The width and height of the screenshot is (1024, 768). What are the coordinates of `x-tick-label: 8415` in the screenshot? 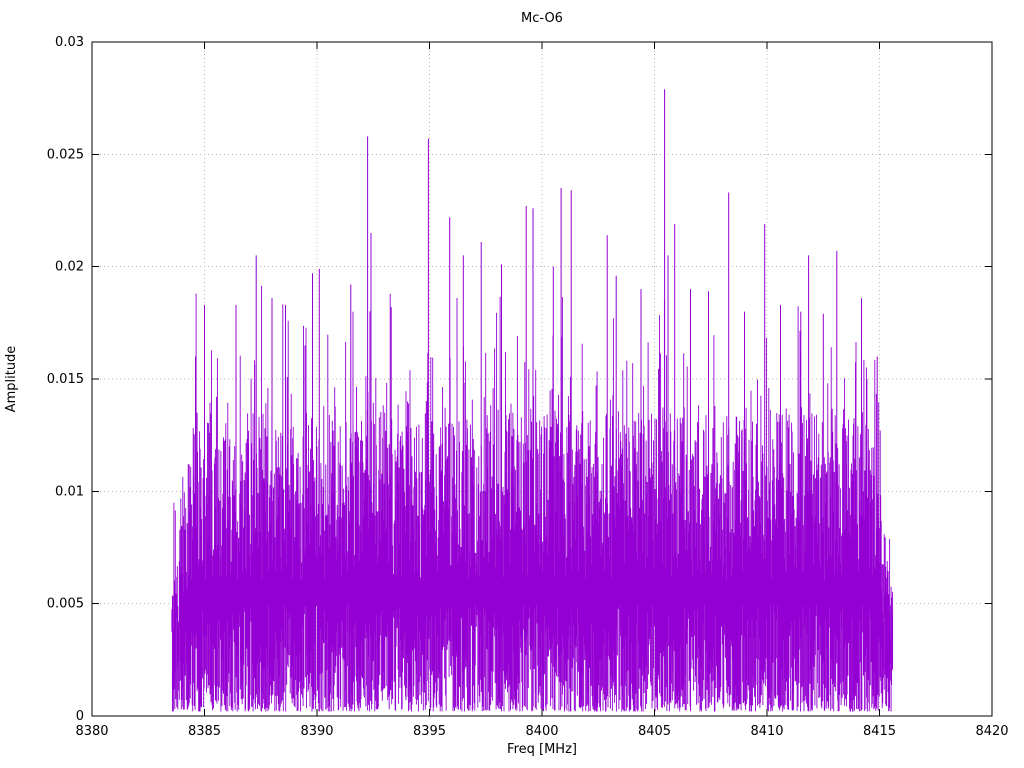 It's located at (879, 731).